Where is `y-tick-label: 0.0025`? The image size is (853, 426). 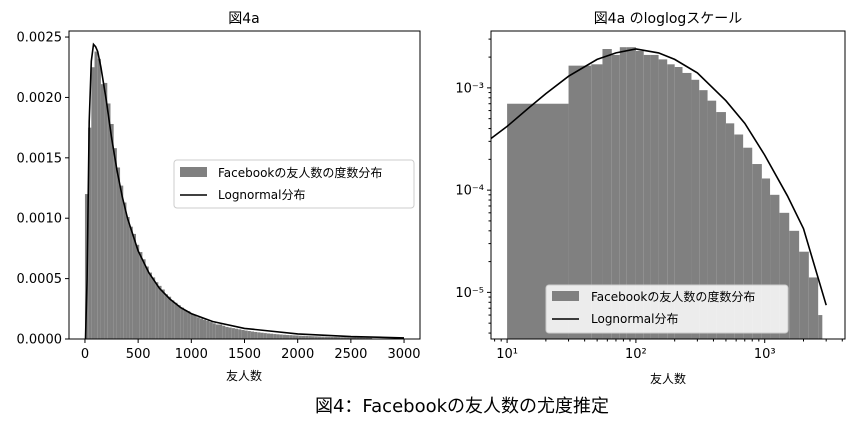 y-tick-label: 0.0025 is located at coordinates (40, 38).